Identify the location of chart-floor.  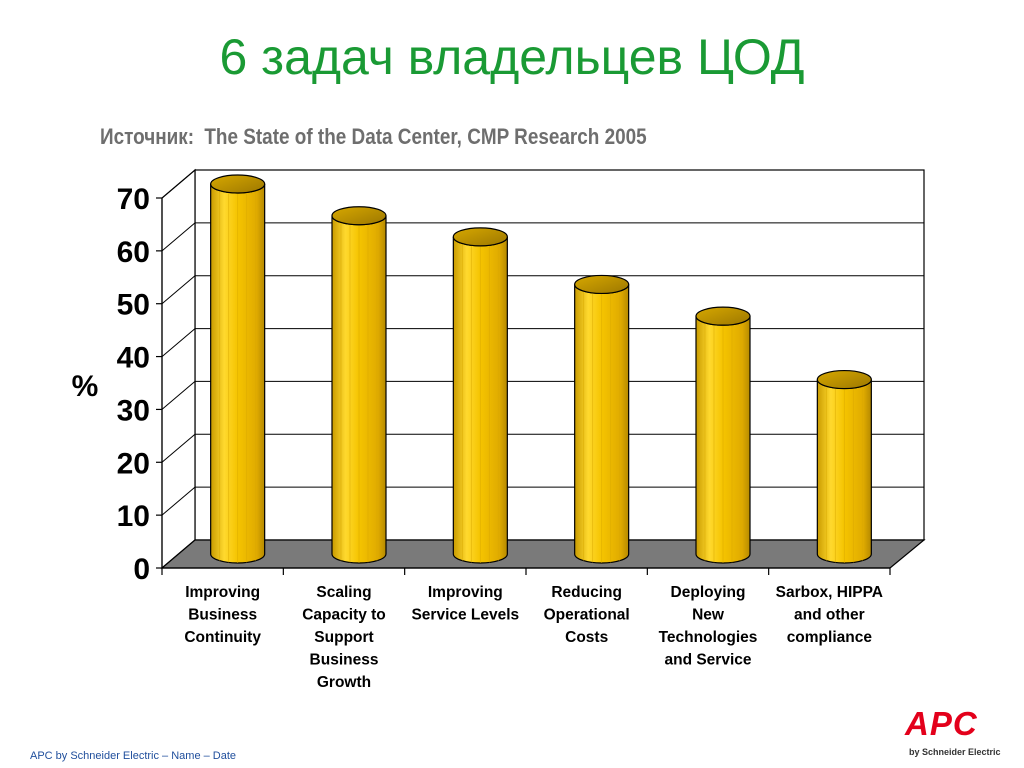
(543, 554).